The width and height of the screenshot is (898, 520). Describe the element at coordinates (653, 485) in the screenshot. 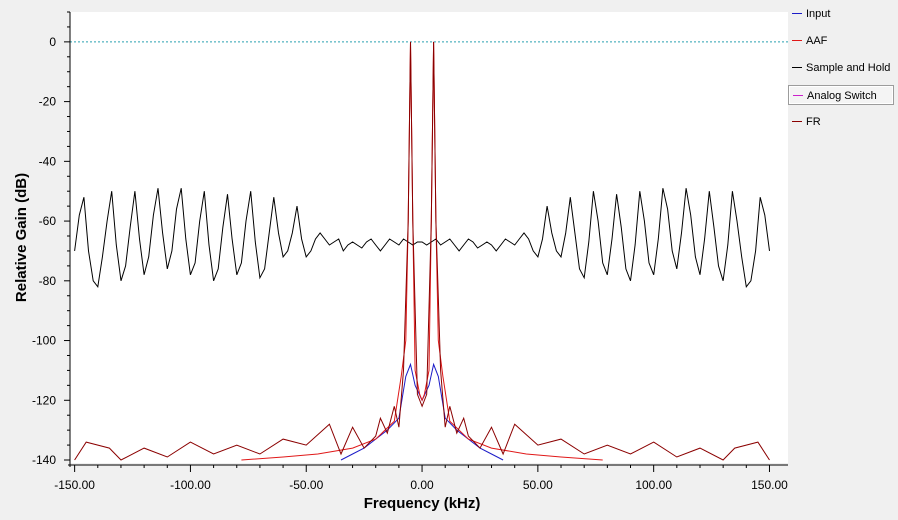

I see `x-tick-label: 100.00` at that location.